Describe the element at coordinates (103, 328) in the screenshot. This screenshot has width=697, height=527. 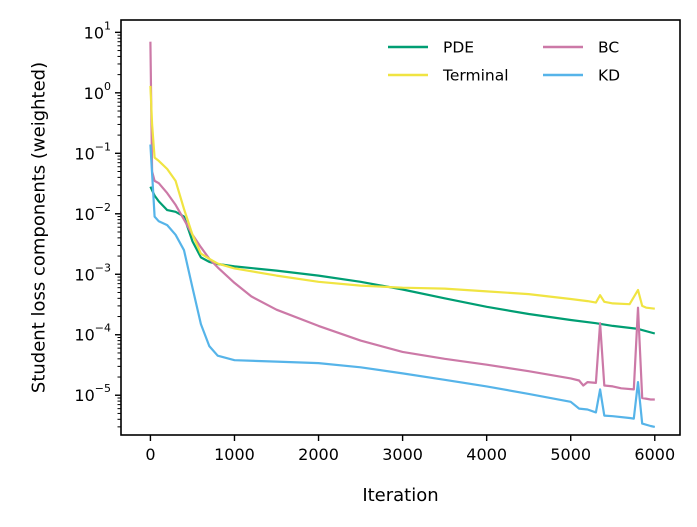
I see `y-tick-exponent: −4` at that location.